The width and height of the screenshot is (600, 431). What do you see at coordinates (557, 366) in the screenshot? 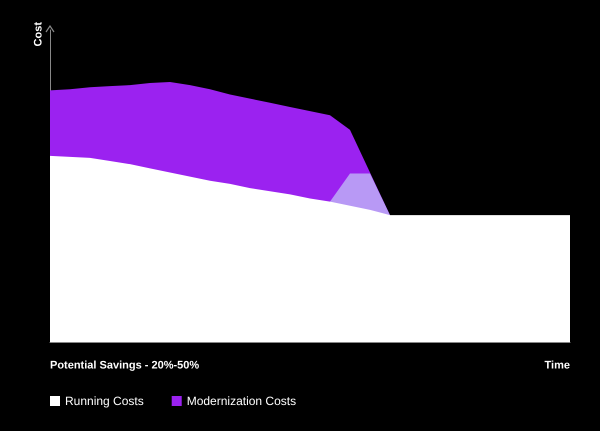
I see `x-axis-title: Time` at bounding box center [557, 366].